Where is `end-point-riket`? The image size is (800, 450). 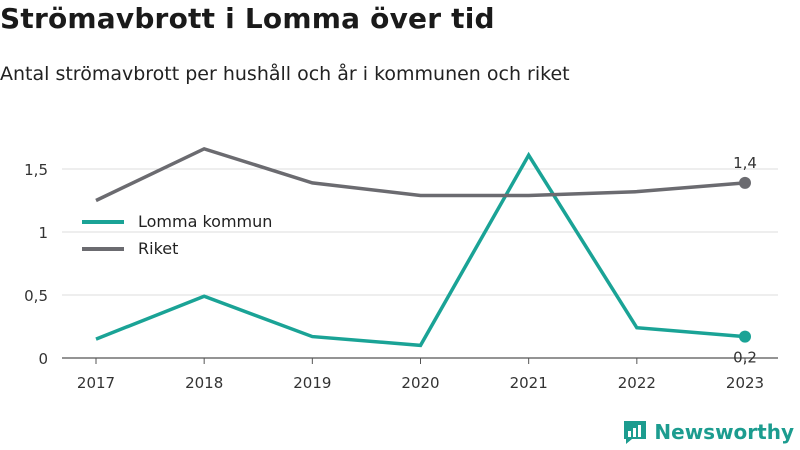
end-point-riket is located at coordinates (745, 182).